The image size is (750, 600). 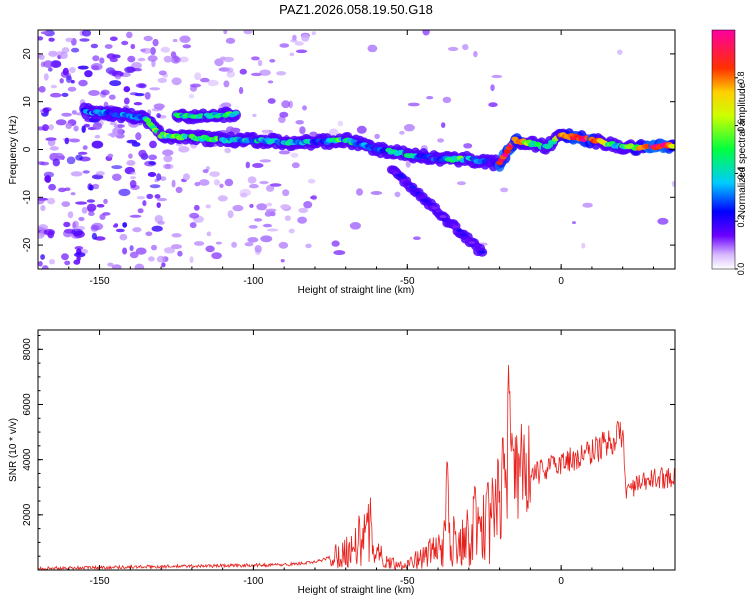 What do you see at coordinates (741, 221) in the screenshot?
I see `colorbar-tick-label: 0.2` at bounding box center [741, 221].